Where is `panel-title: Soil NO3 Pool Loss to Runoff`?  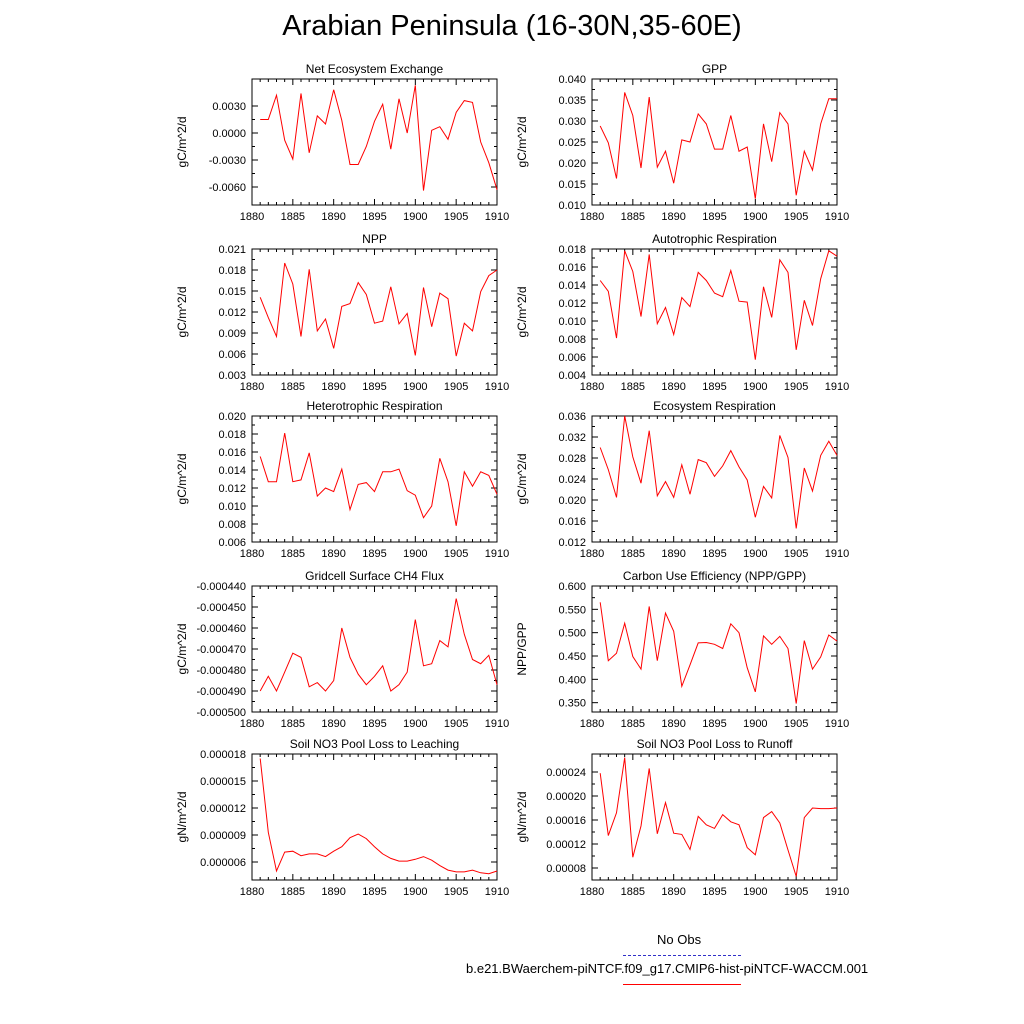 panel-title: Soil NO3 Pool Loss to Runoff is located at coordinates (715, 744).